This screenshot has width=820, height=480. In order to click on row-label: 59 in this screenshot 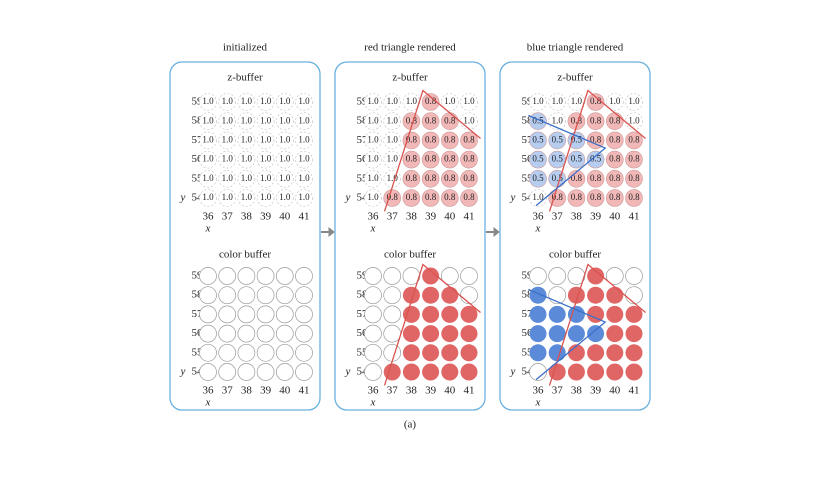, I will do `click(528, 102)`.